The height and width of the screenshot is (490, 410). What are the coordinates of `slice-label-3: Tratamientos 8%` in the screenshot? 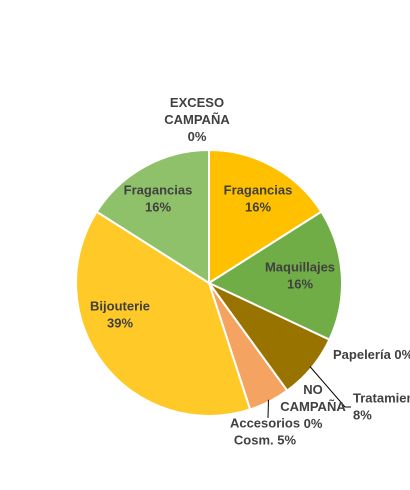 It's located at (381, 407).